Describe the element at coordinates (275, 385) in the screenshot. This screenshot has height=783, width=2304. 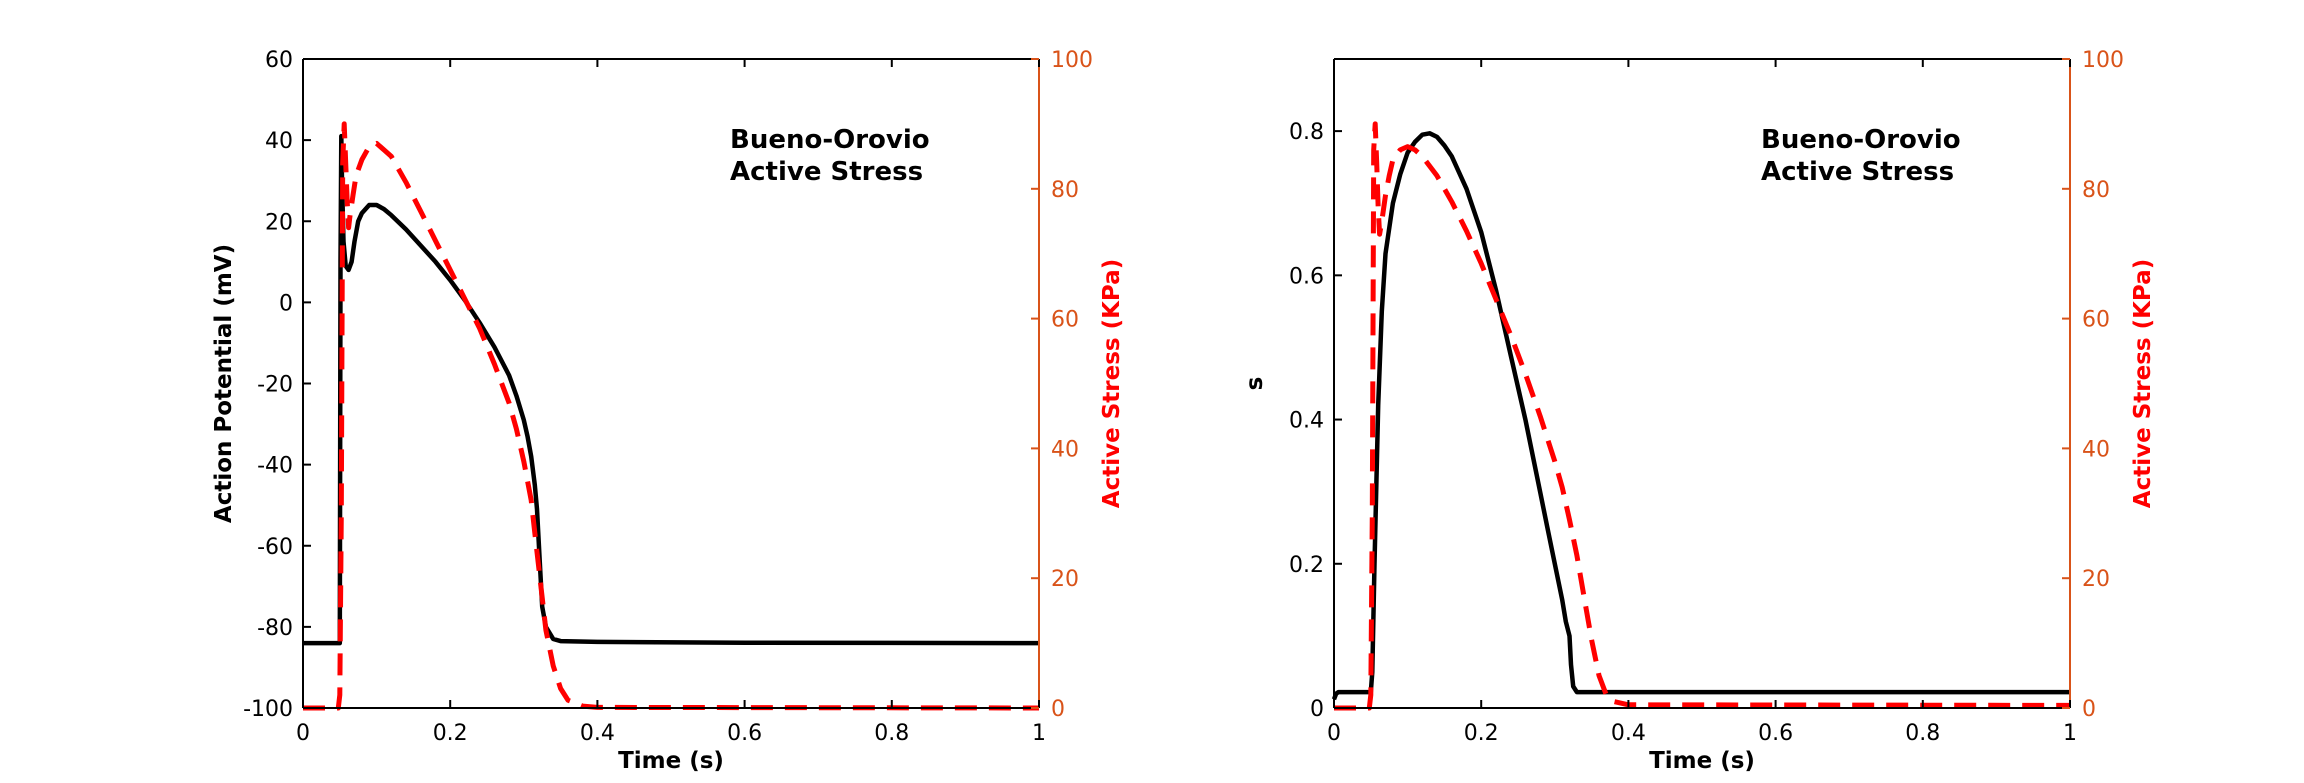
I see `y-tick-label: -20` at that location.